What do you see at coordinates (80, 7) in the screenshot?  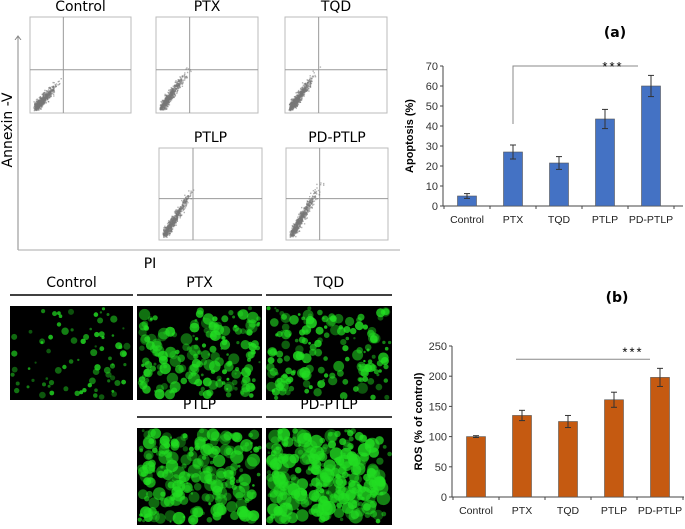 I see `flow-plot-title: Control` at bounding box center [80, 7].